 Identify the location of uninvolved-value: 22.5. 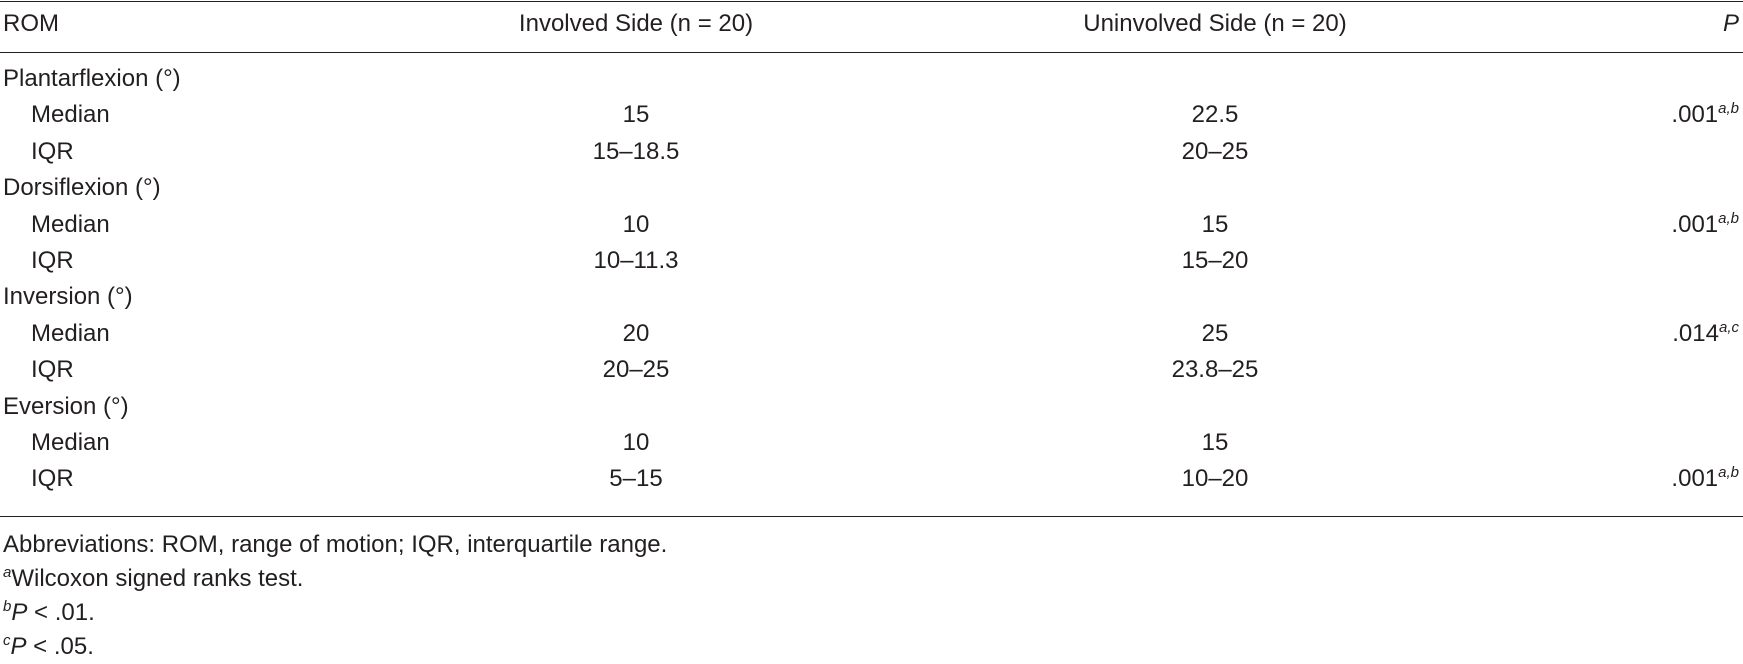
(1215, 115).